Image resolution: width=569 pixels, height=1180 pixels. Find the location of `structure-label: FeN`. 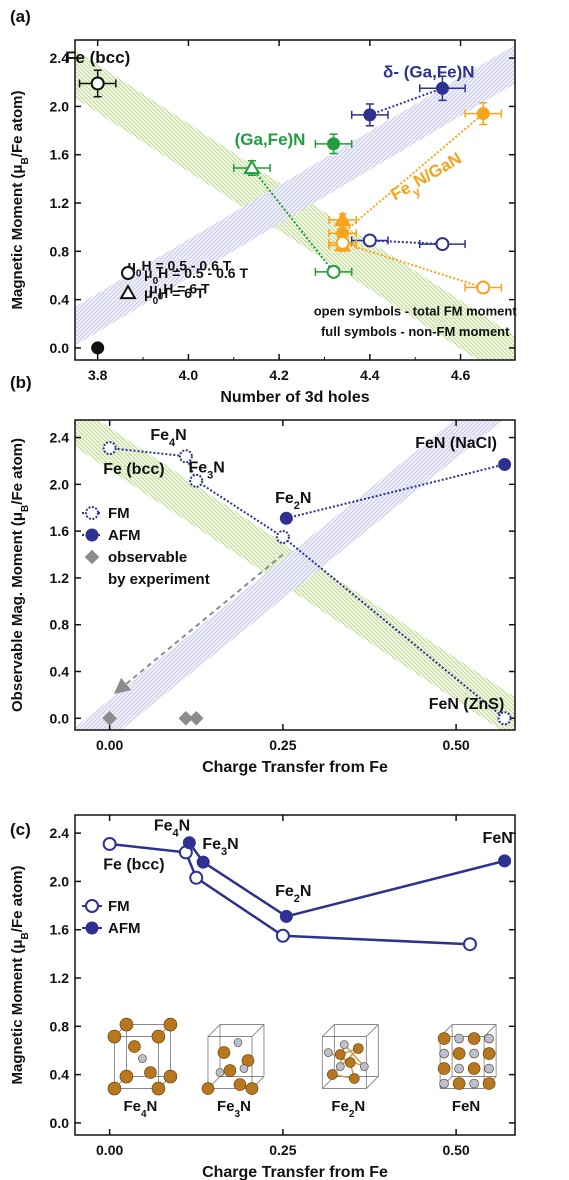

structure-label: FeN is located at coordinates (466, 1106).